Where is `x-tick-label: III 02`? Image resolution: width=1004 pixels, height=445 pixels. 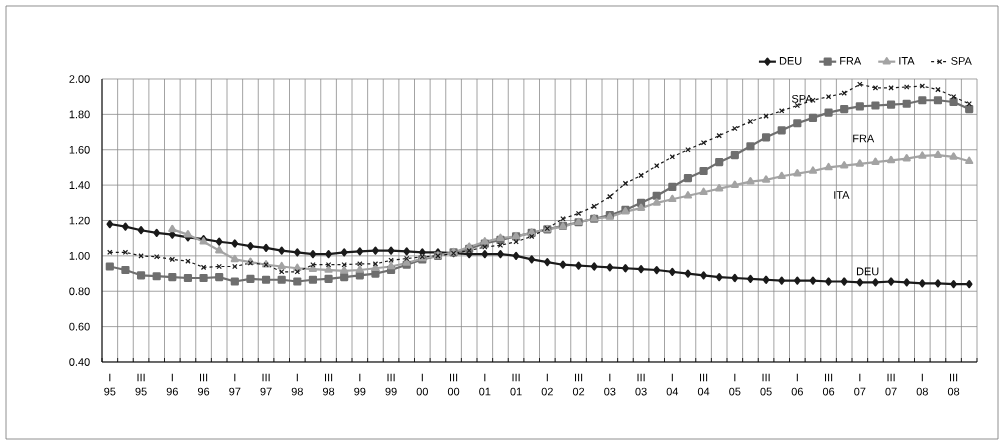
x-tick-label: III 02 is located at coordinates (578, 384).